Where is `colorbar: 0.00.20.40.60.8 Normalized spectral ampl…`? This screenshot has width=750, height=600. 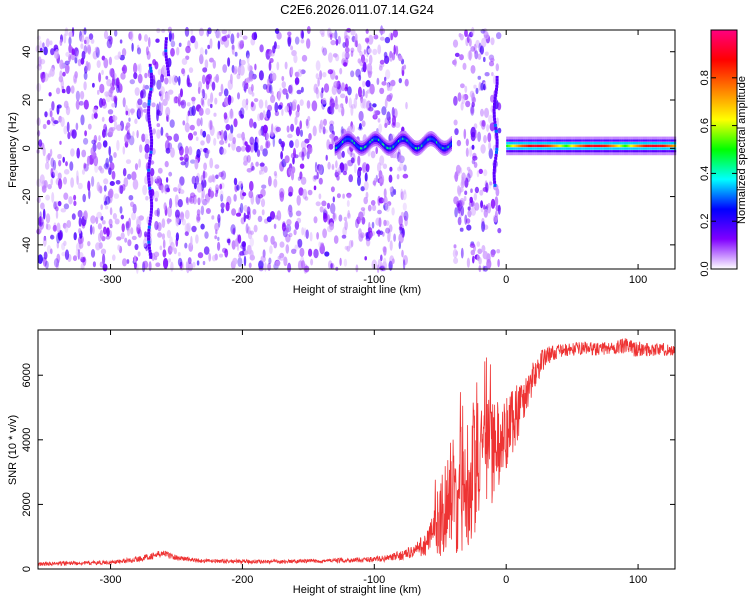
colorbar: 0.00.20.40.60.8 Normalized spectral ampl… is located at coordinates (723, 153).